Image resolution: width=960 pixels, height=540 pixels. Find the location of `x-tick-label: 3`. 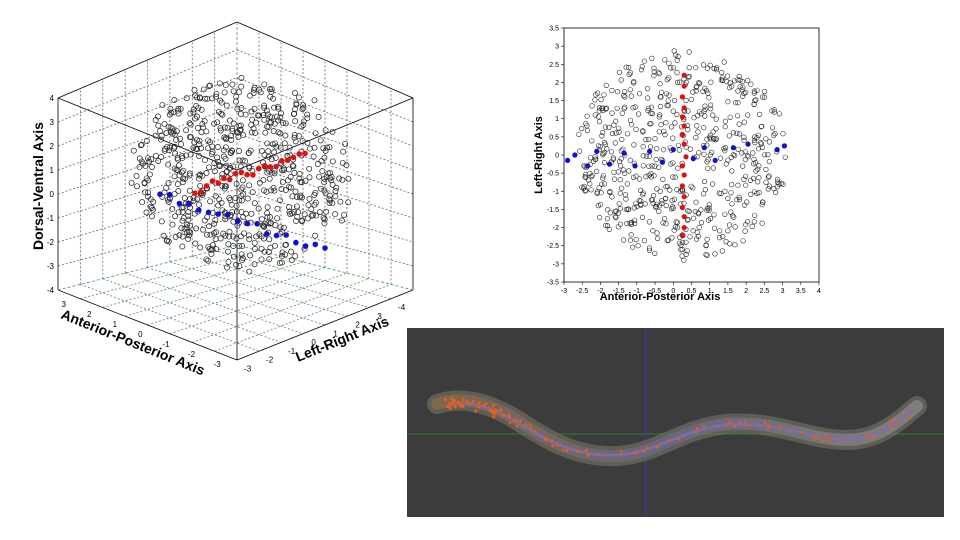

x-tick-label: 3 is located at coordinates (783, 291).